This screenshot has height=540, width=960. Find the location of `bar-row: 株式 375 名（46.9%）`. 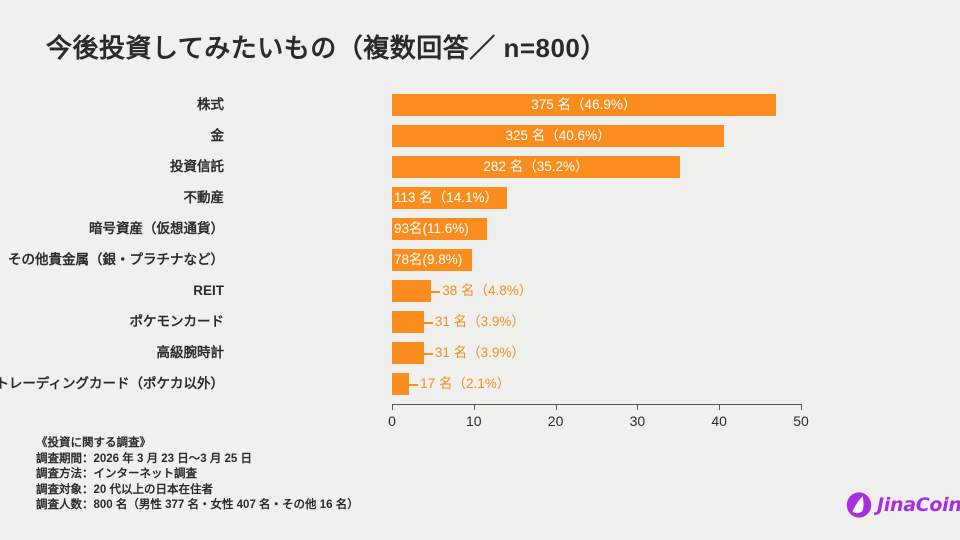

bar-row: 株式 375 名（46.9%） is located at coordinates (480, 105).